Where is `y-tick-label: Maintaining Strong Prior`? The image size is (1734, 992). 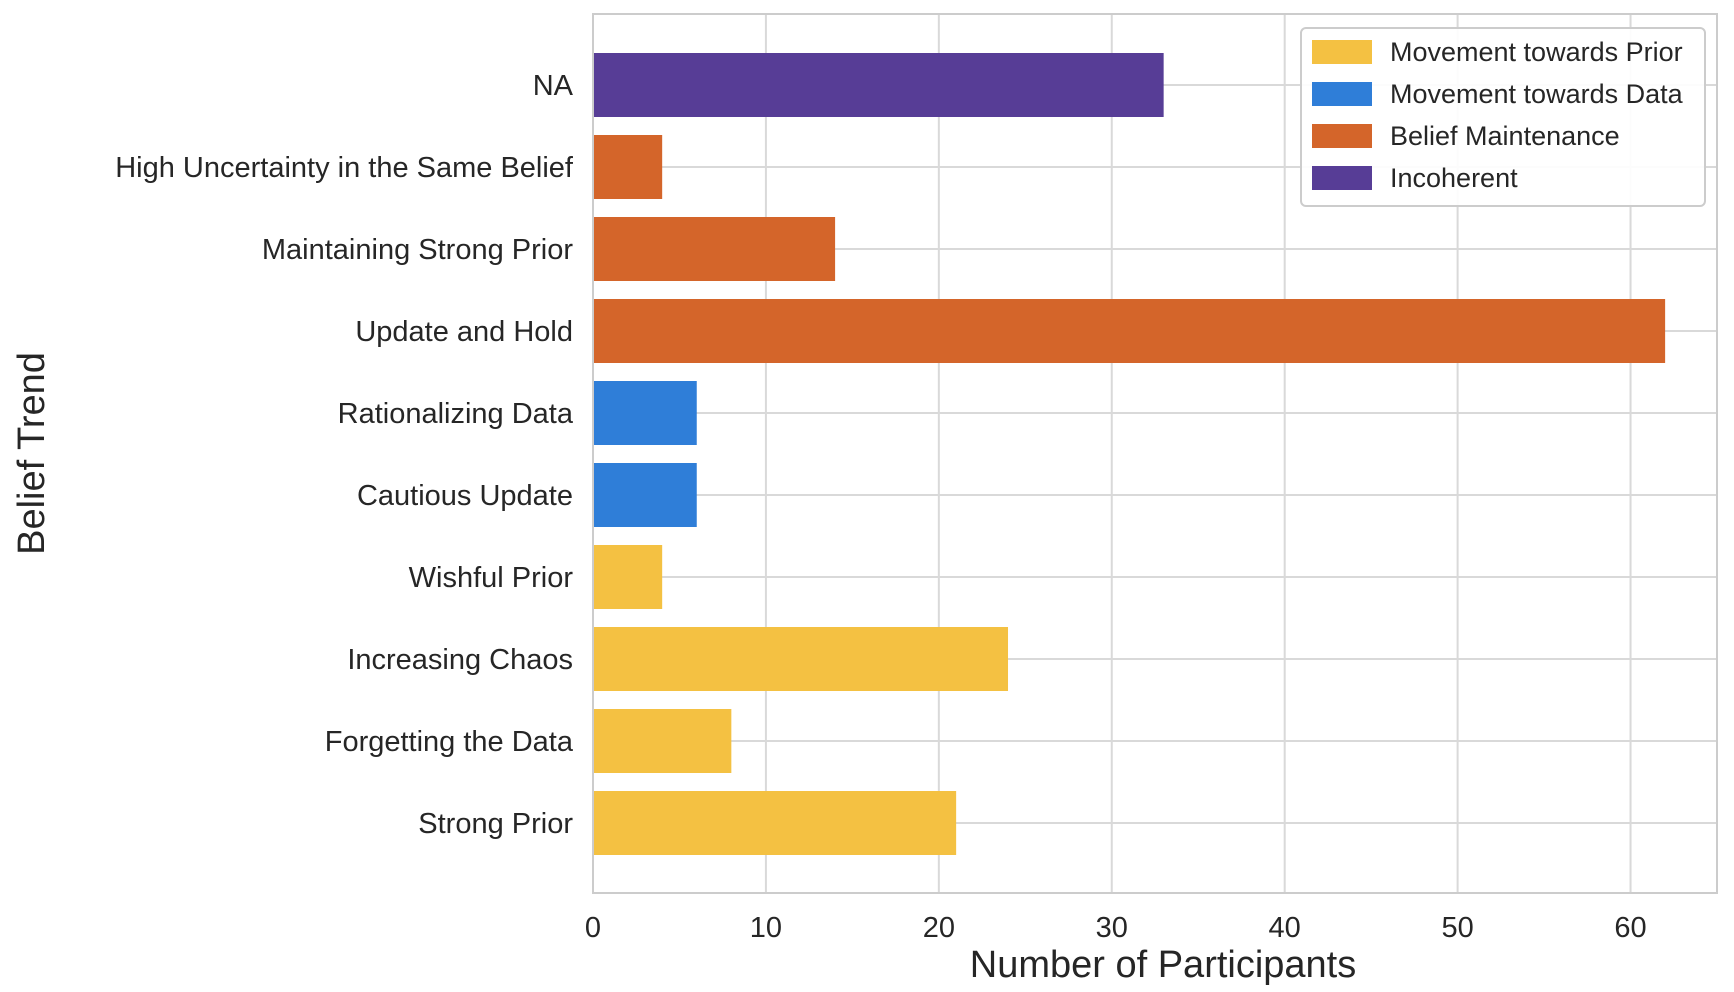 y-tick-label: Maintaining Strong Prior is located at coordinates (417, 250).